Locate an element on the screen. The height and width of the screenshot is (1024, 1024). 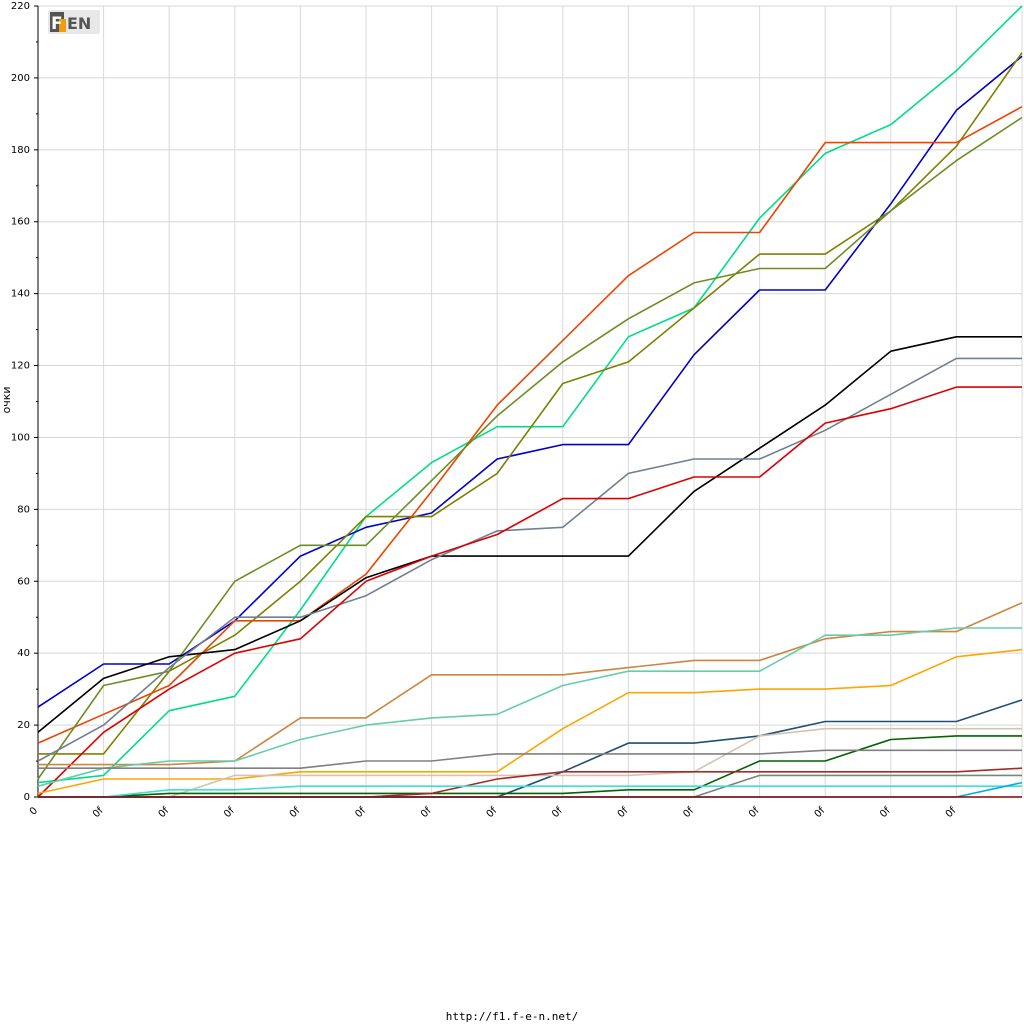
logo-letter-f: F is located at coordinates (57, 24).